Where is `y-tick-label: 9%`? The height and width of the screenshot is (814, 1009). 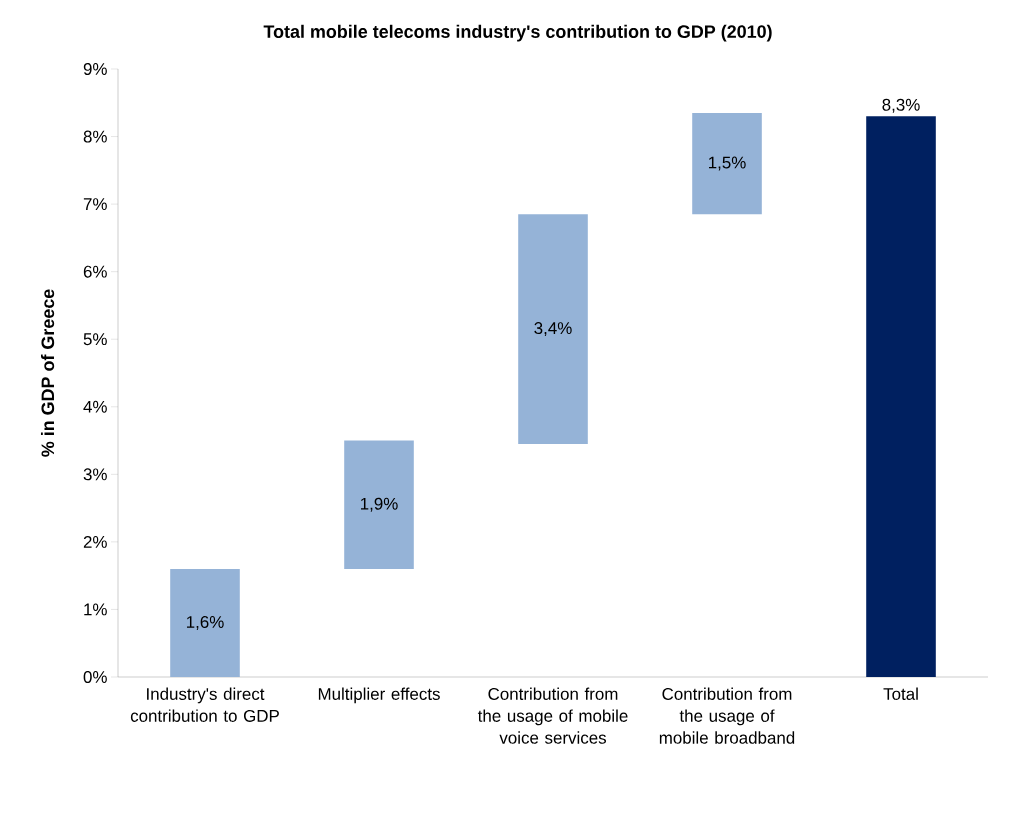 y-tick-label: 9% is located at coordinates (95, 69).